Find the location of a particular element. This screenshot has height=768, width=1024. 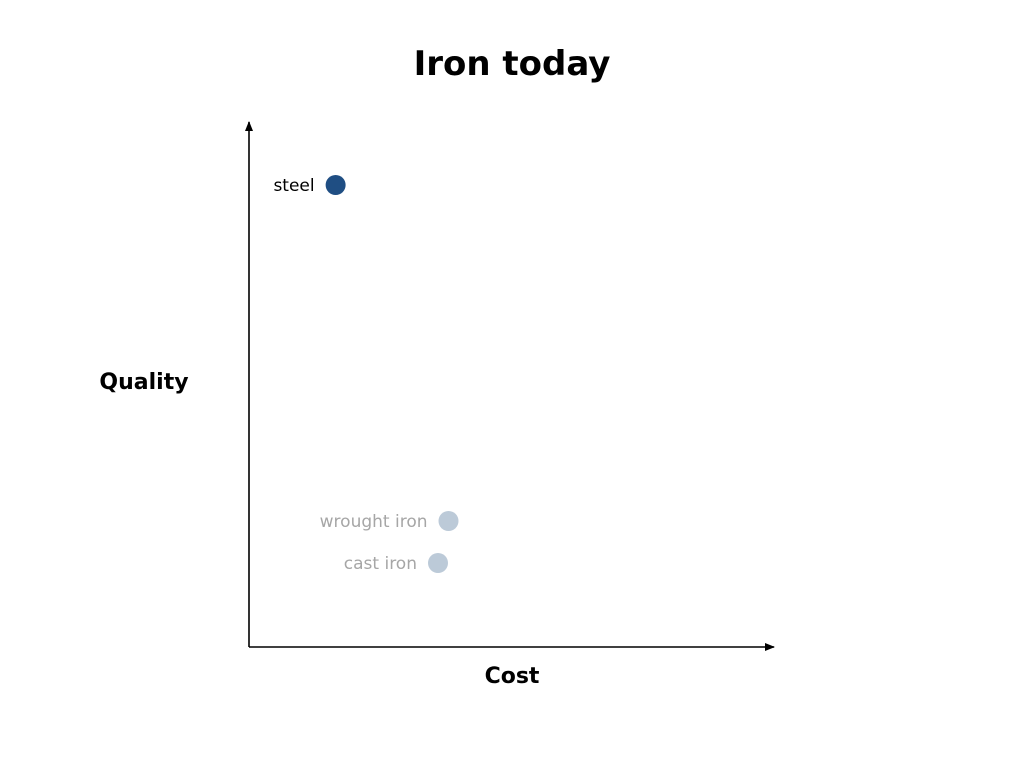

data-label-steel: steel is located at coordinates (293, 186).